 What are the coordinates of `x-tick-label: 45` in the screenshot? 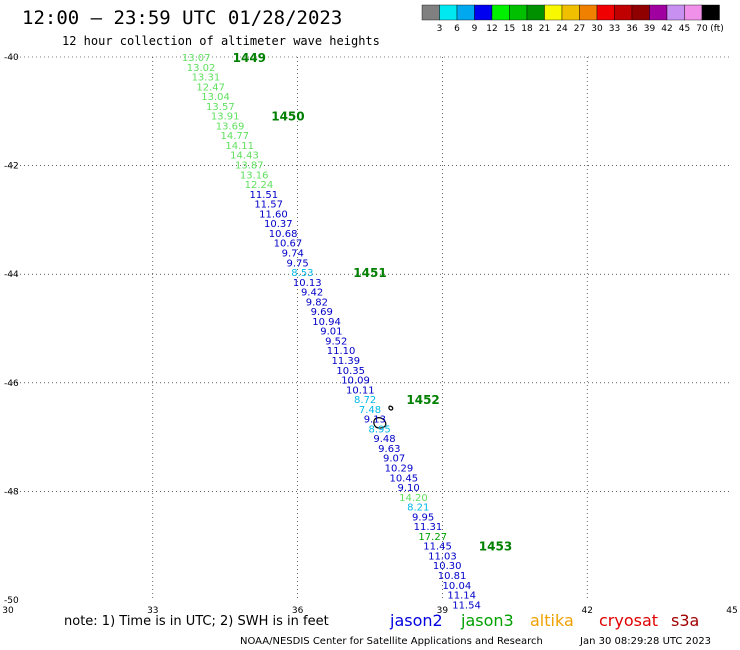 It's located at (731, 611).